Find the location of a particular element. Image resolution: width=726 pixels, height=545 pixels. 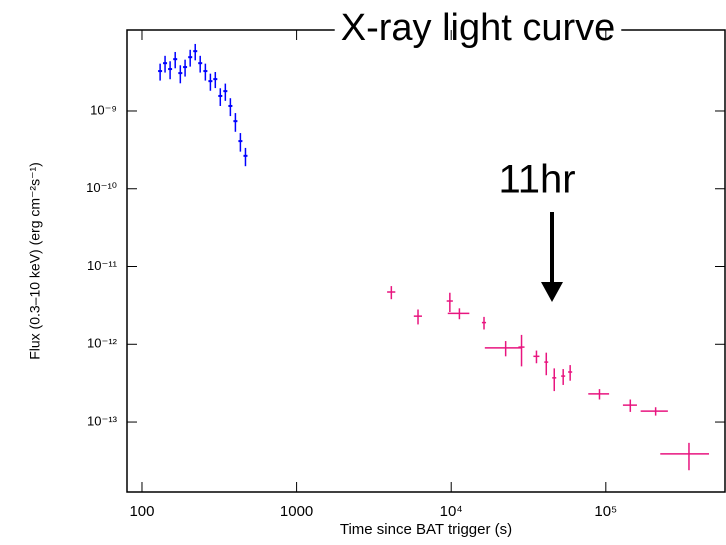

y-tick-label: 10⁻¹² is located at coordinates (102, 343).